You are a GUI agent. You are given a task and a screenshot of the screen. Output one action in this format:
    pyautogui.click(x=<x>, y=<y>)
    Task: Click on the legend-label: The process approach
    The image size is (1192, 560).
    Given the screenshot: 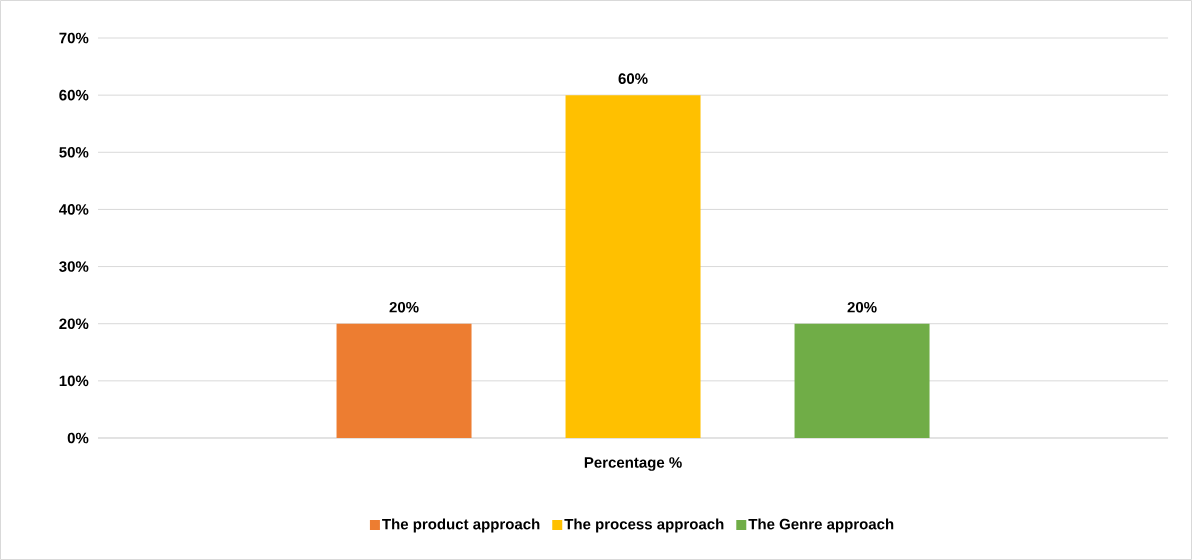 What is the action you would take?
    pyautogui.click(x=644, y=525)
    